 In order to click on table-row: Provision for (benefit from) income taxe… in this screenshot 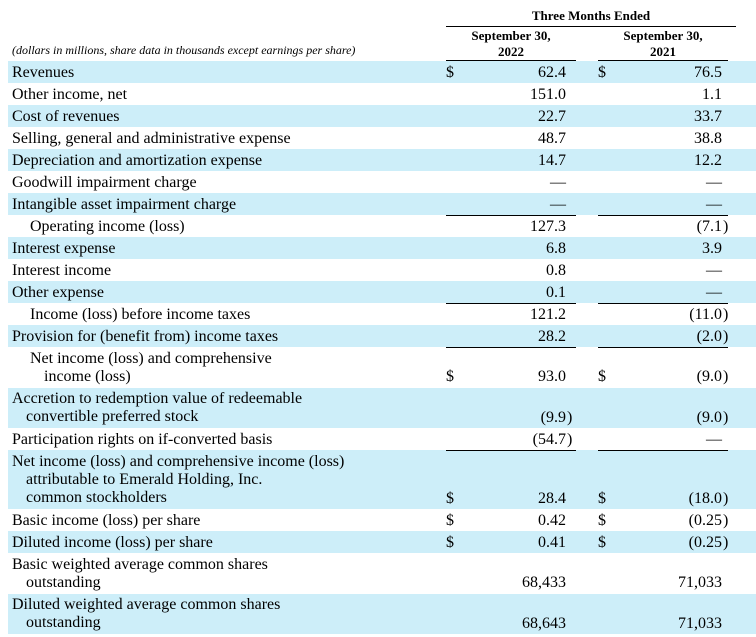, I will do `click(382, 336)`.